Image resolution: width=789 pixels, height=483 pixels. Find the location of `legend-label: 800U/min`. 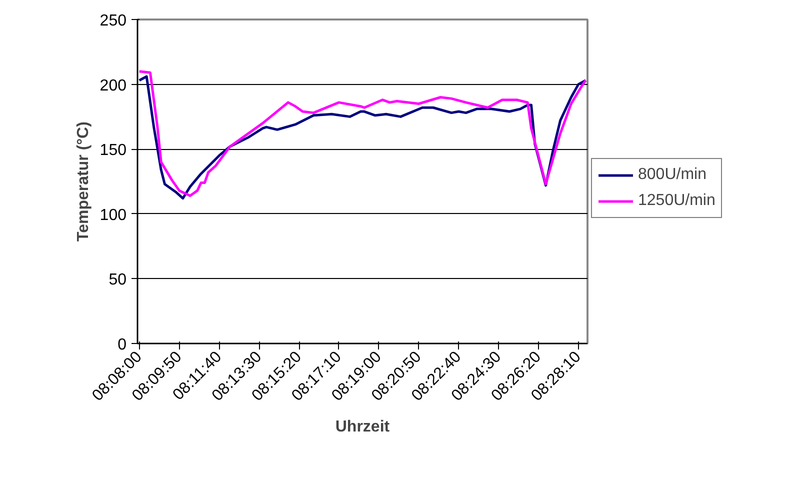

legend-label: 800U/min is located at coordinates (672, 175).